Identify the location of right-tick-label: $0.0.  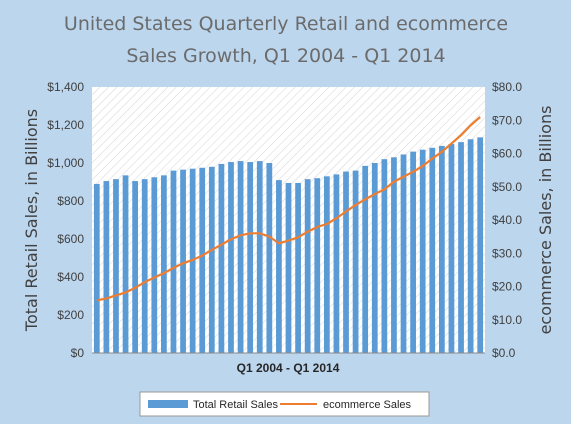
(504, 353).